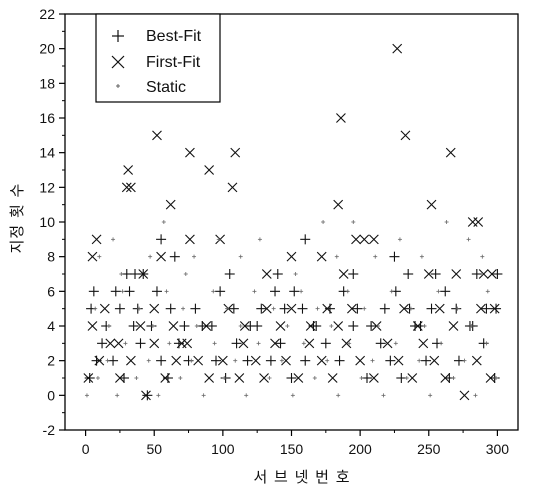 The image size is (550, 490). I want to click on legend-label-first-fit: First-Fit, so click(173, 62).